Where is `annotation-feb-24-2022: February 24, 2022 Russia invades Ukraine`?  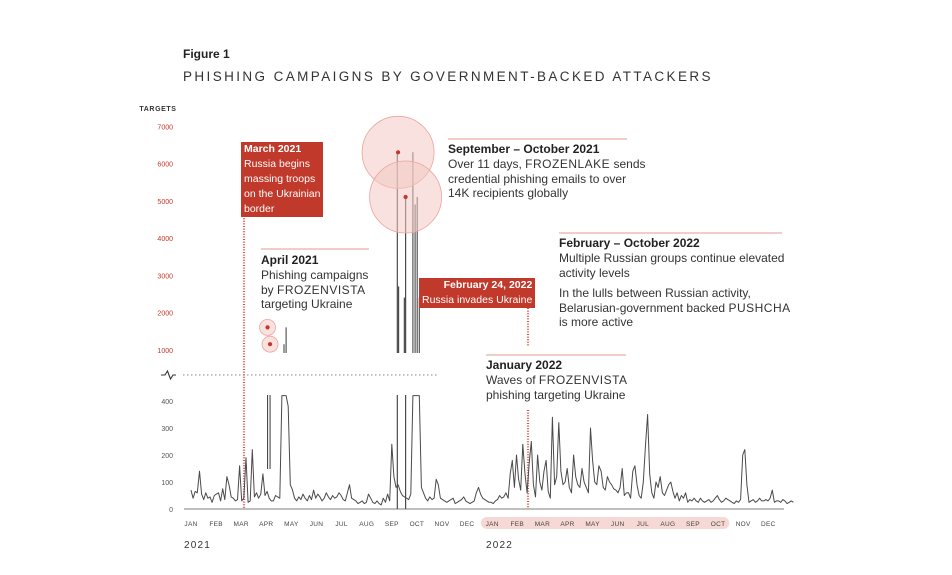
annotation-feb-24-2022: February 24, 2022 Russia invades Ukraine is located at coordinates (477, 293).